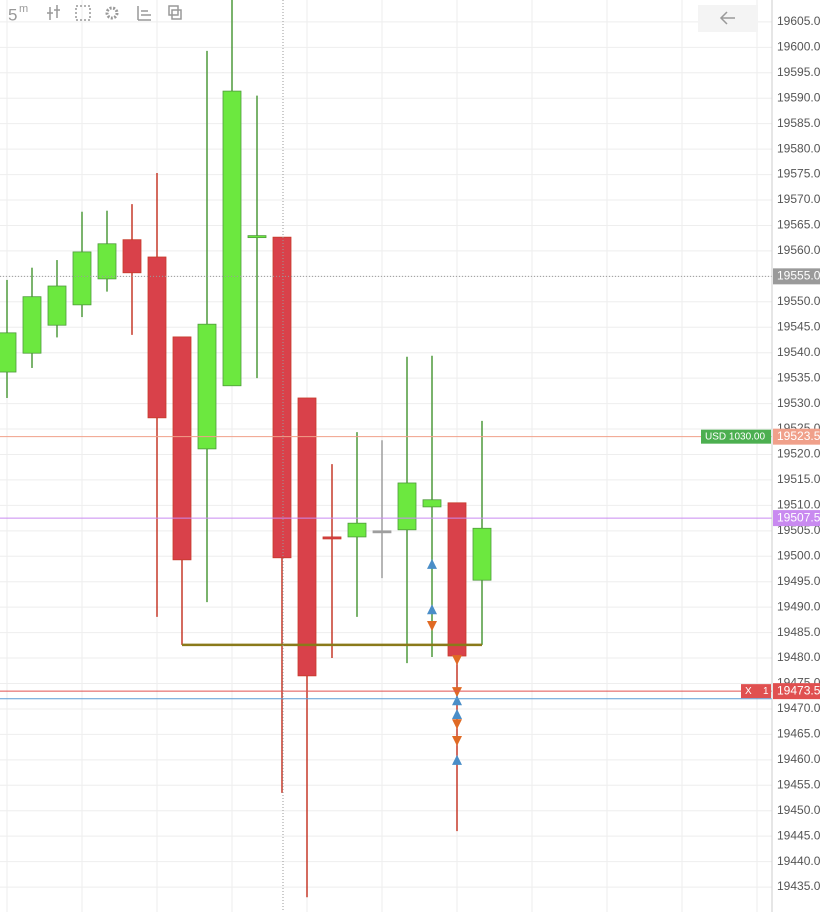 This screenshot has width=820, height=912. I want to click on y-tick-label: 19540.0, so click(798, 352).